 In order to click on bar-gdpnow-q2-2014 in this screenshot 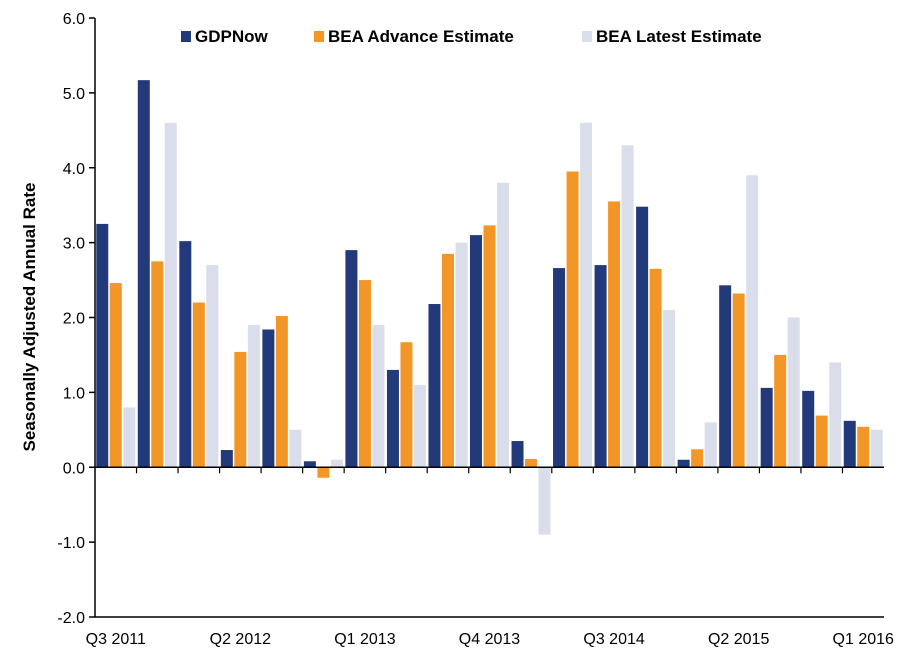, I will do `click(559, 368)`.